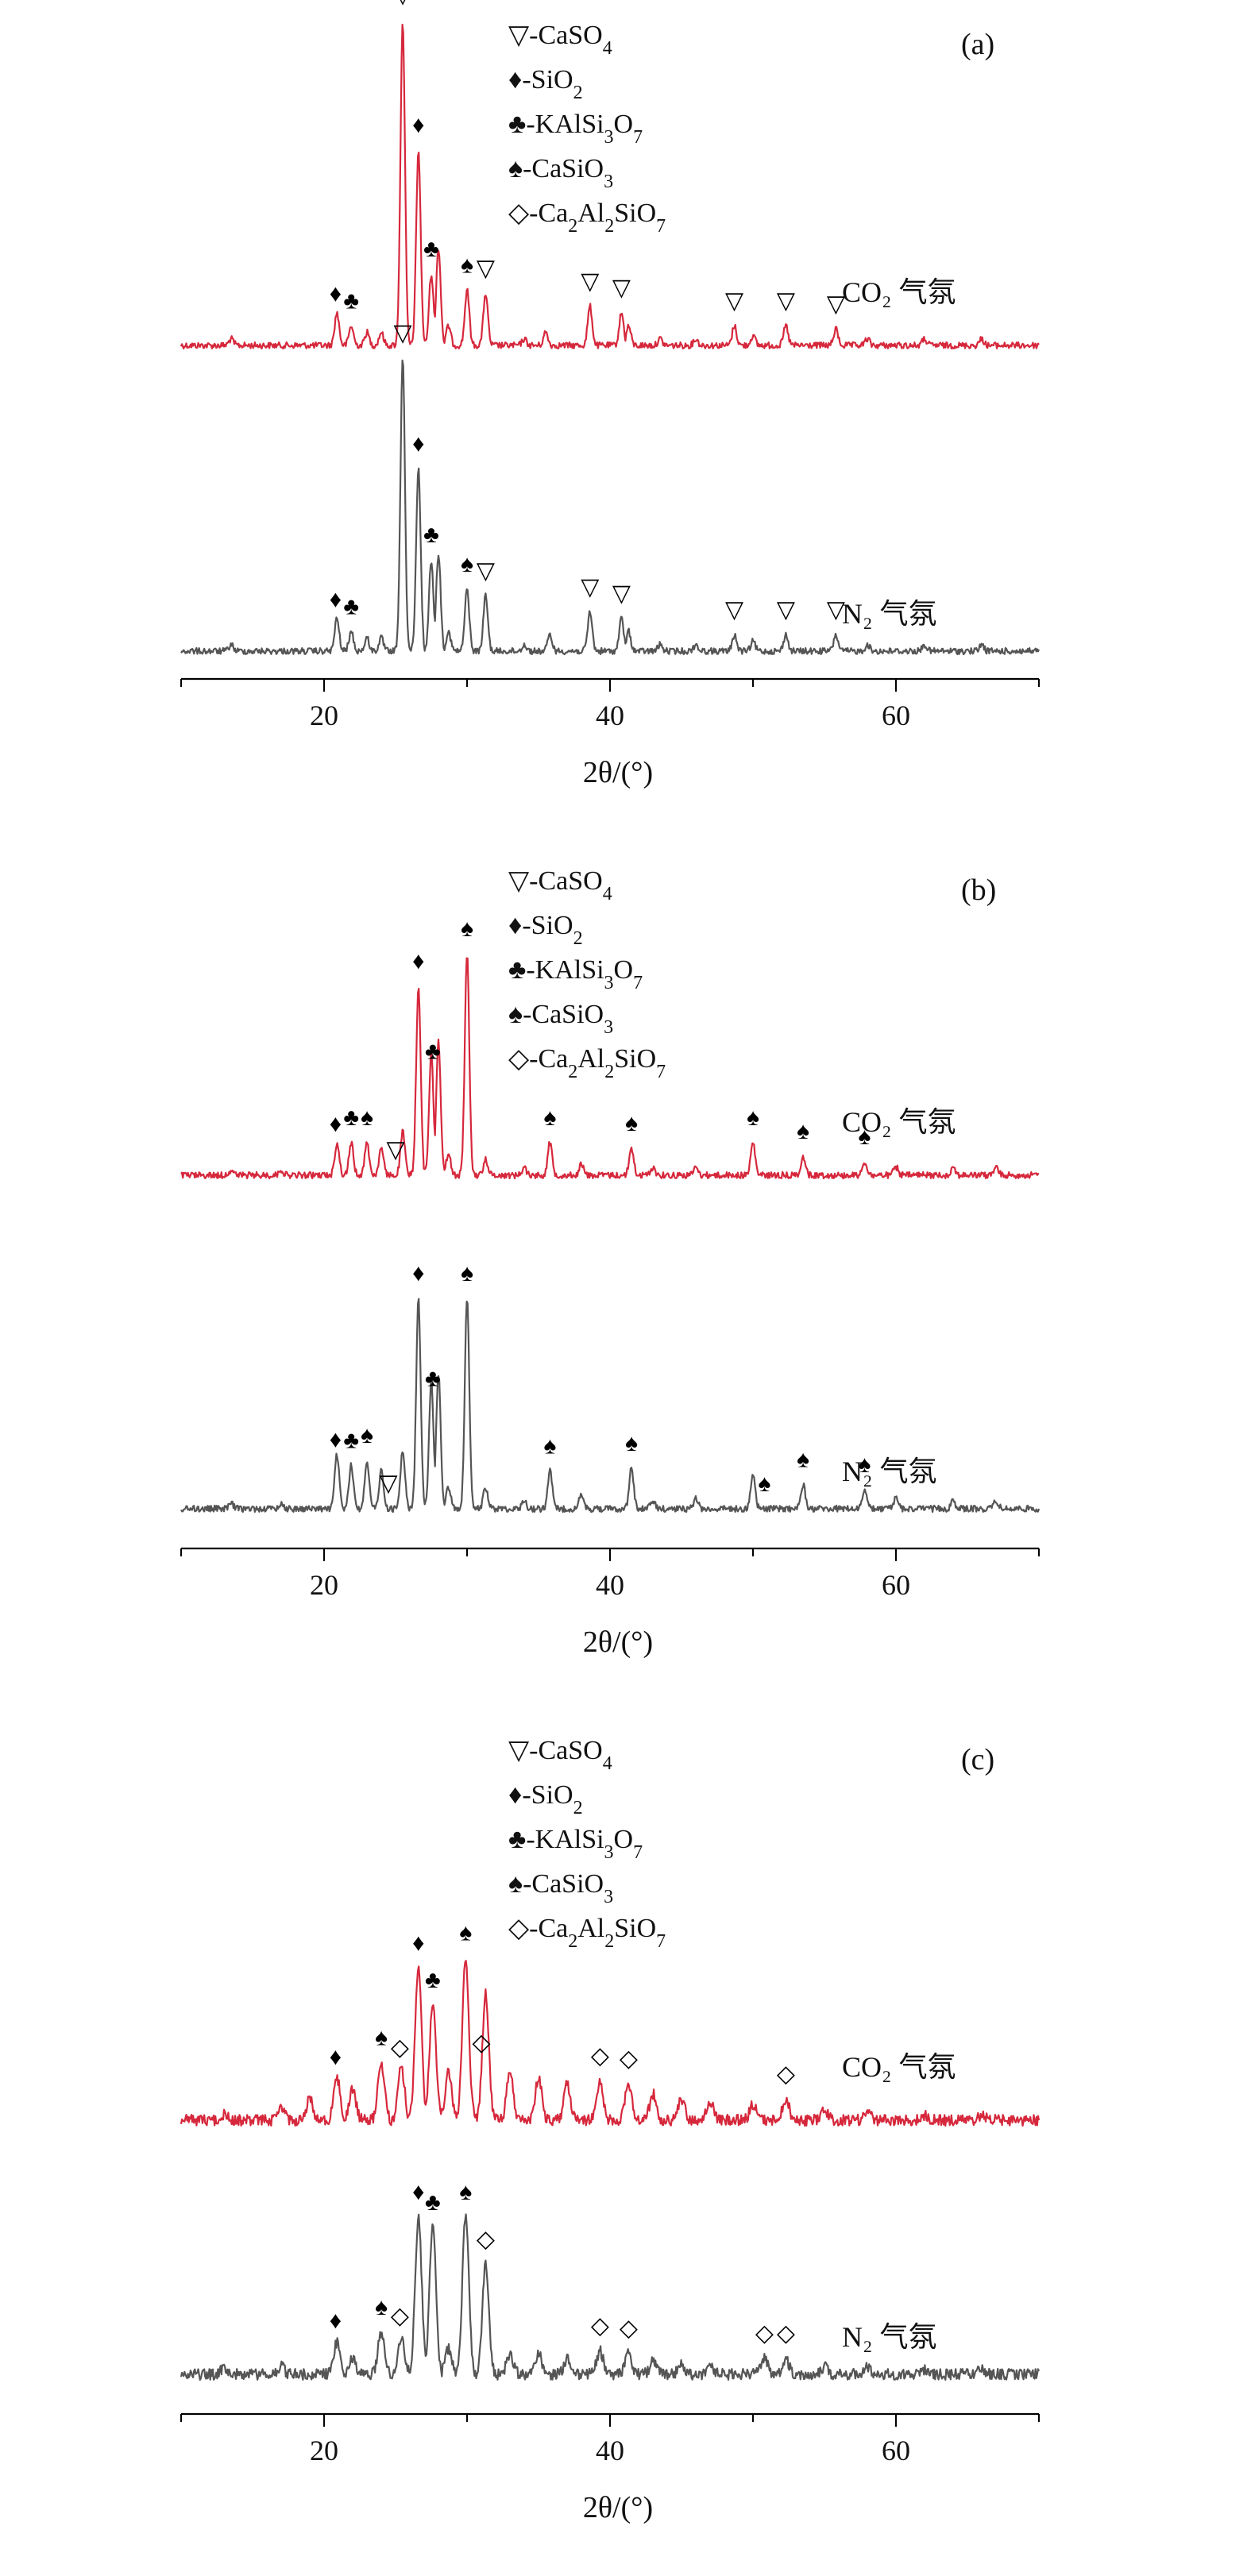 Image resolution: width=1251 pixels, height=2576 pixels. I want to click on panel-label: (c), so click(977, 1759).